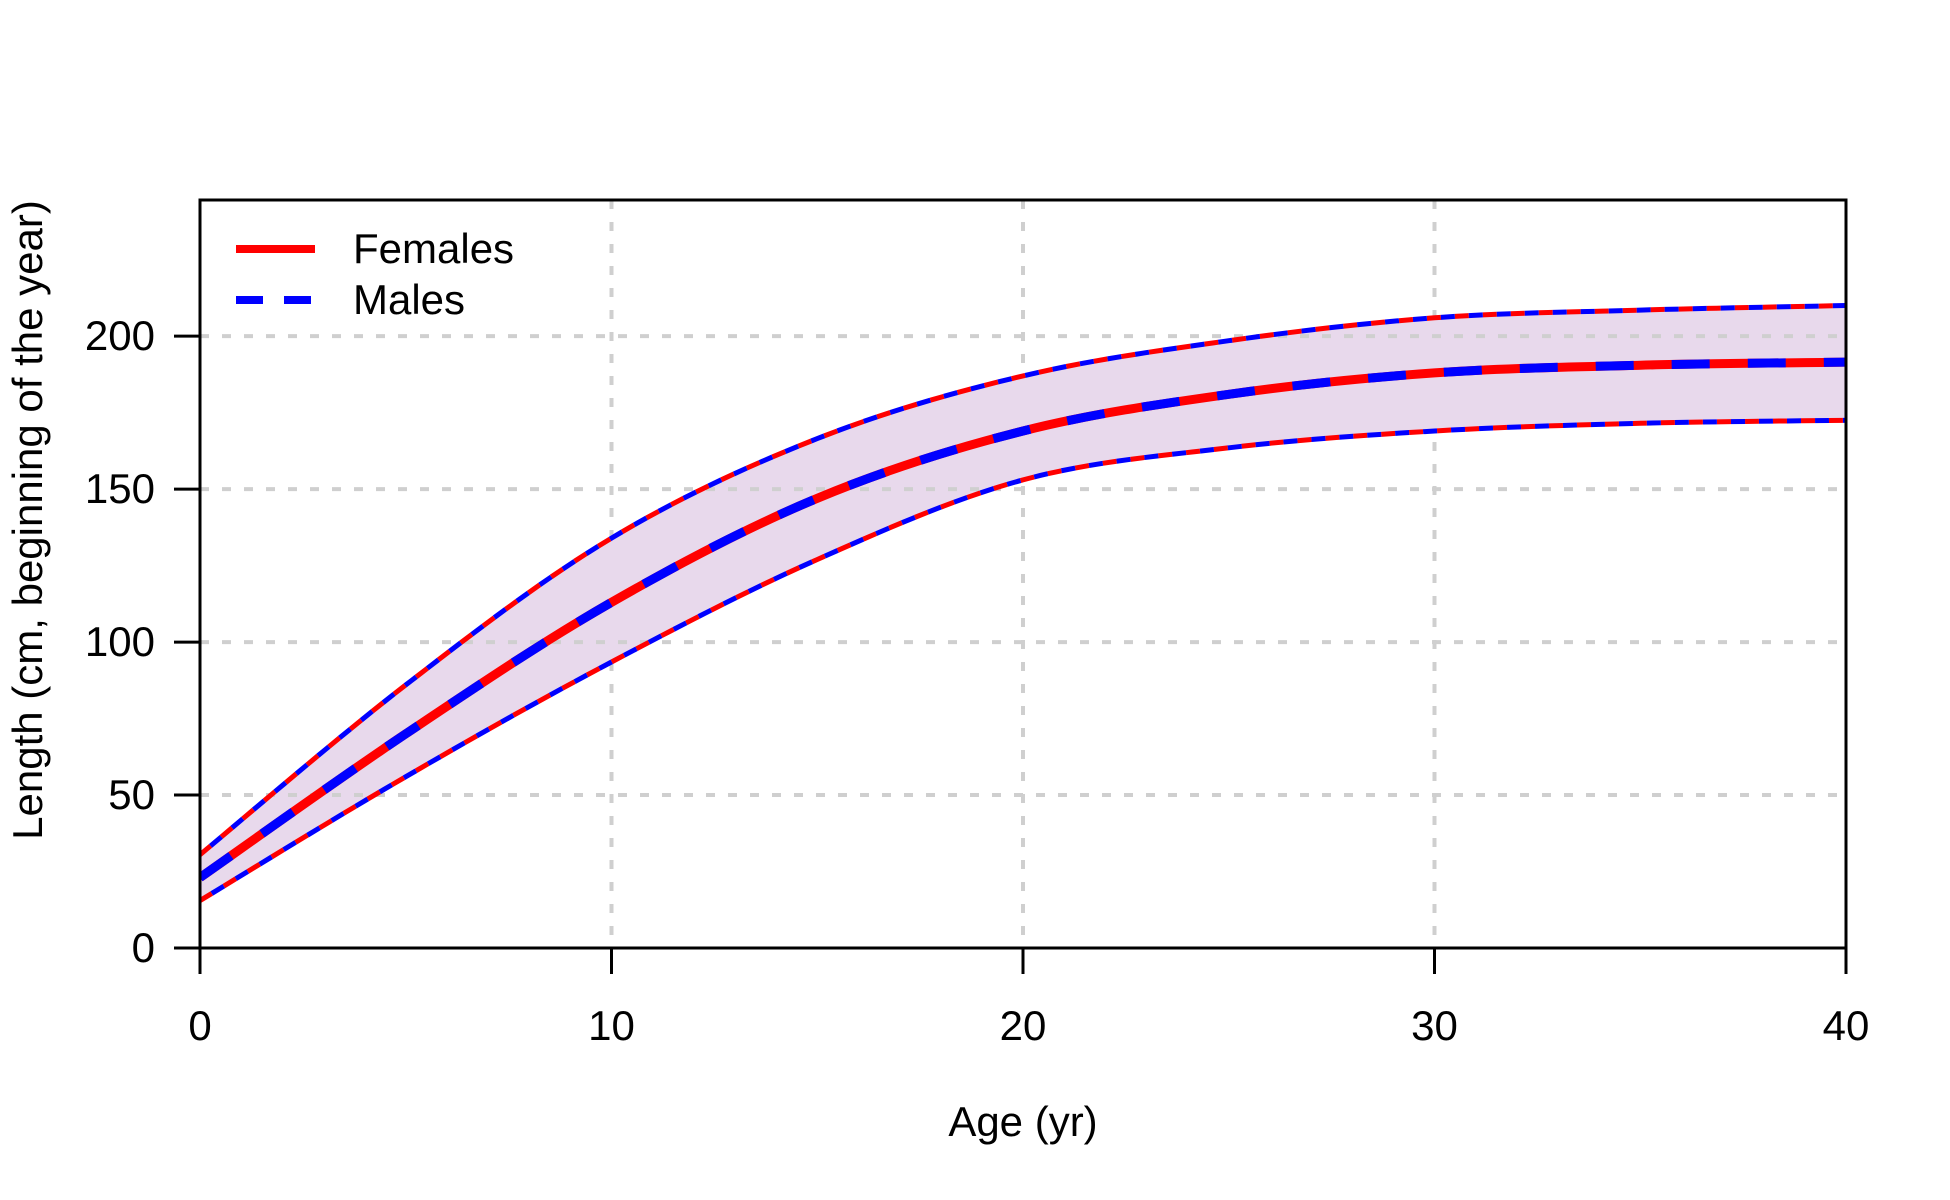  Describe the element at coordinates (433, 248) in the screenshot. I see `legend-label-females: Females` at that location.